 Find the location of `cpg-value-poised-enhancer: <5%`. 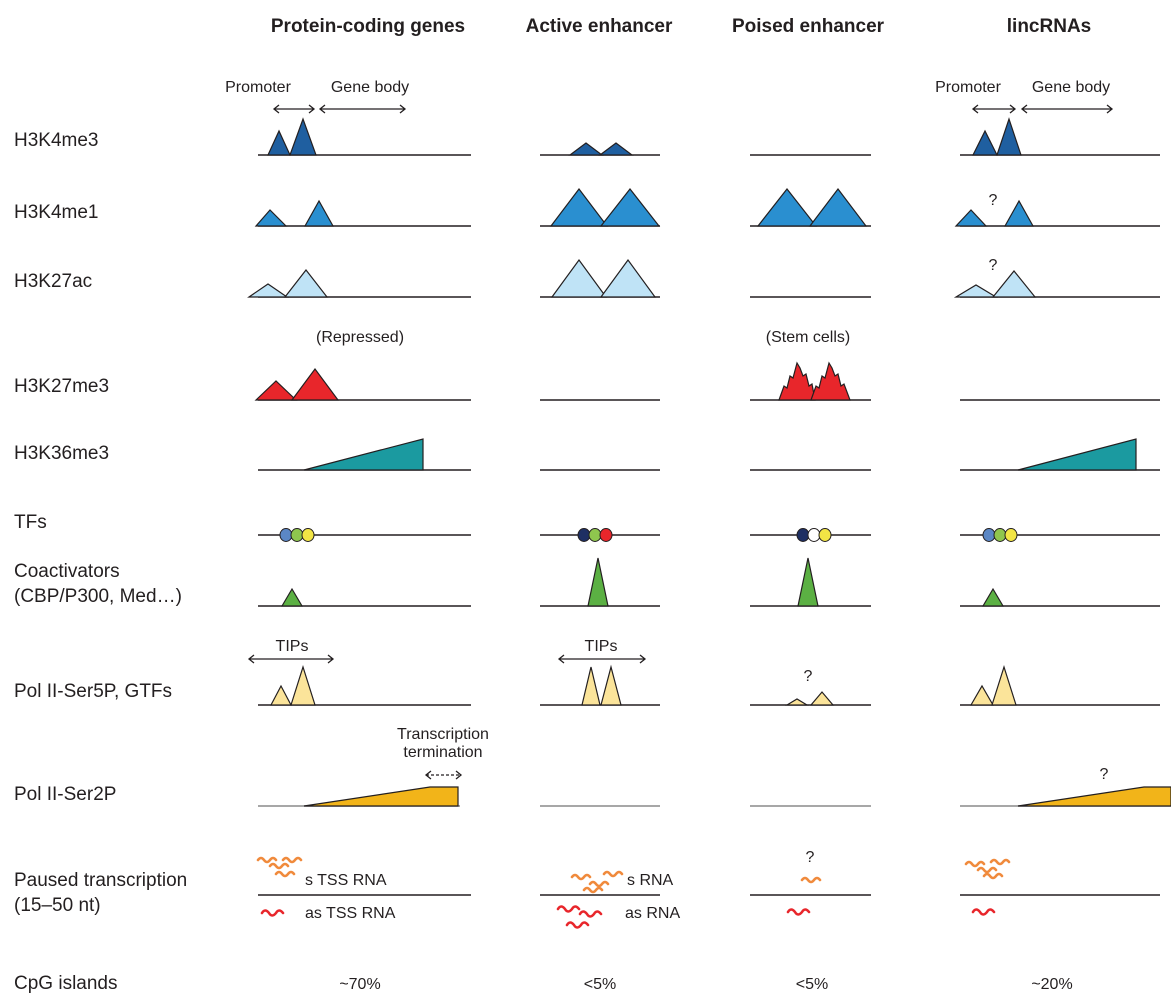

cpg-value-poised-enhancer: <5% is located at coordinates (812, 984).